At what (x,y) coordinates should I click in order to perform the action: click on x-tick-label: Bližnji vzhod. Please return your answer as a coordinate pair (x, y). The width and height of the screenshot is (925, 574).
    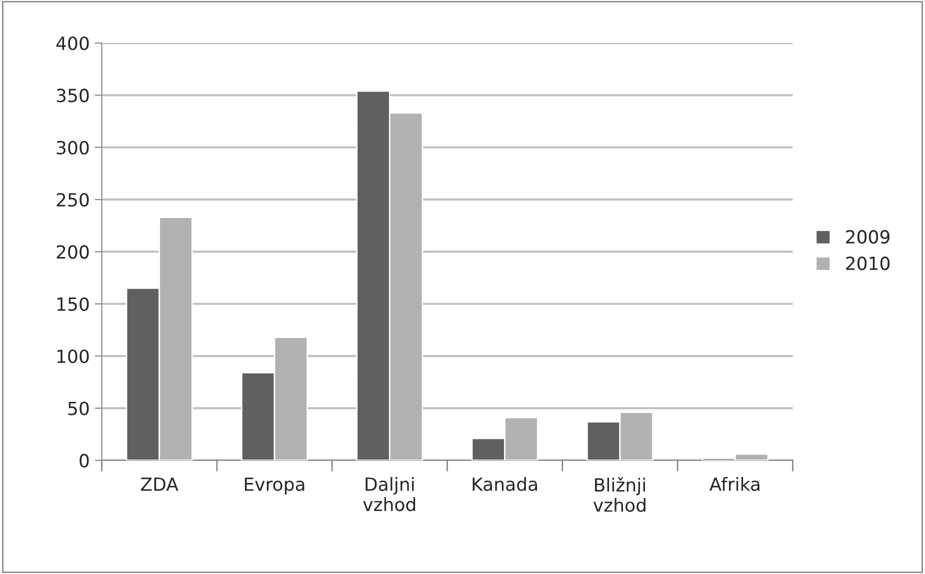
    Looking at the image, I should click on (619, 494).